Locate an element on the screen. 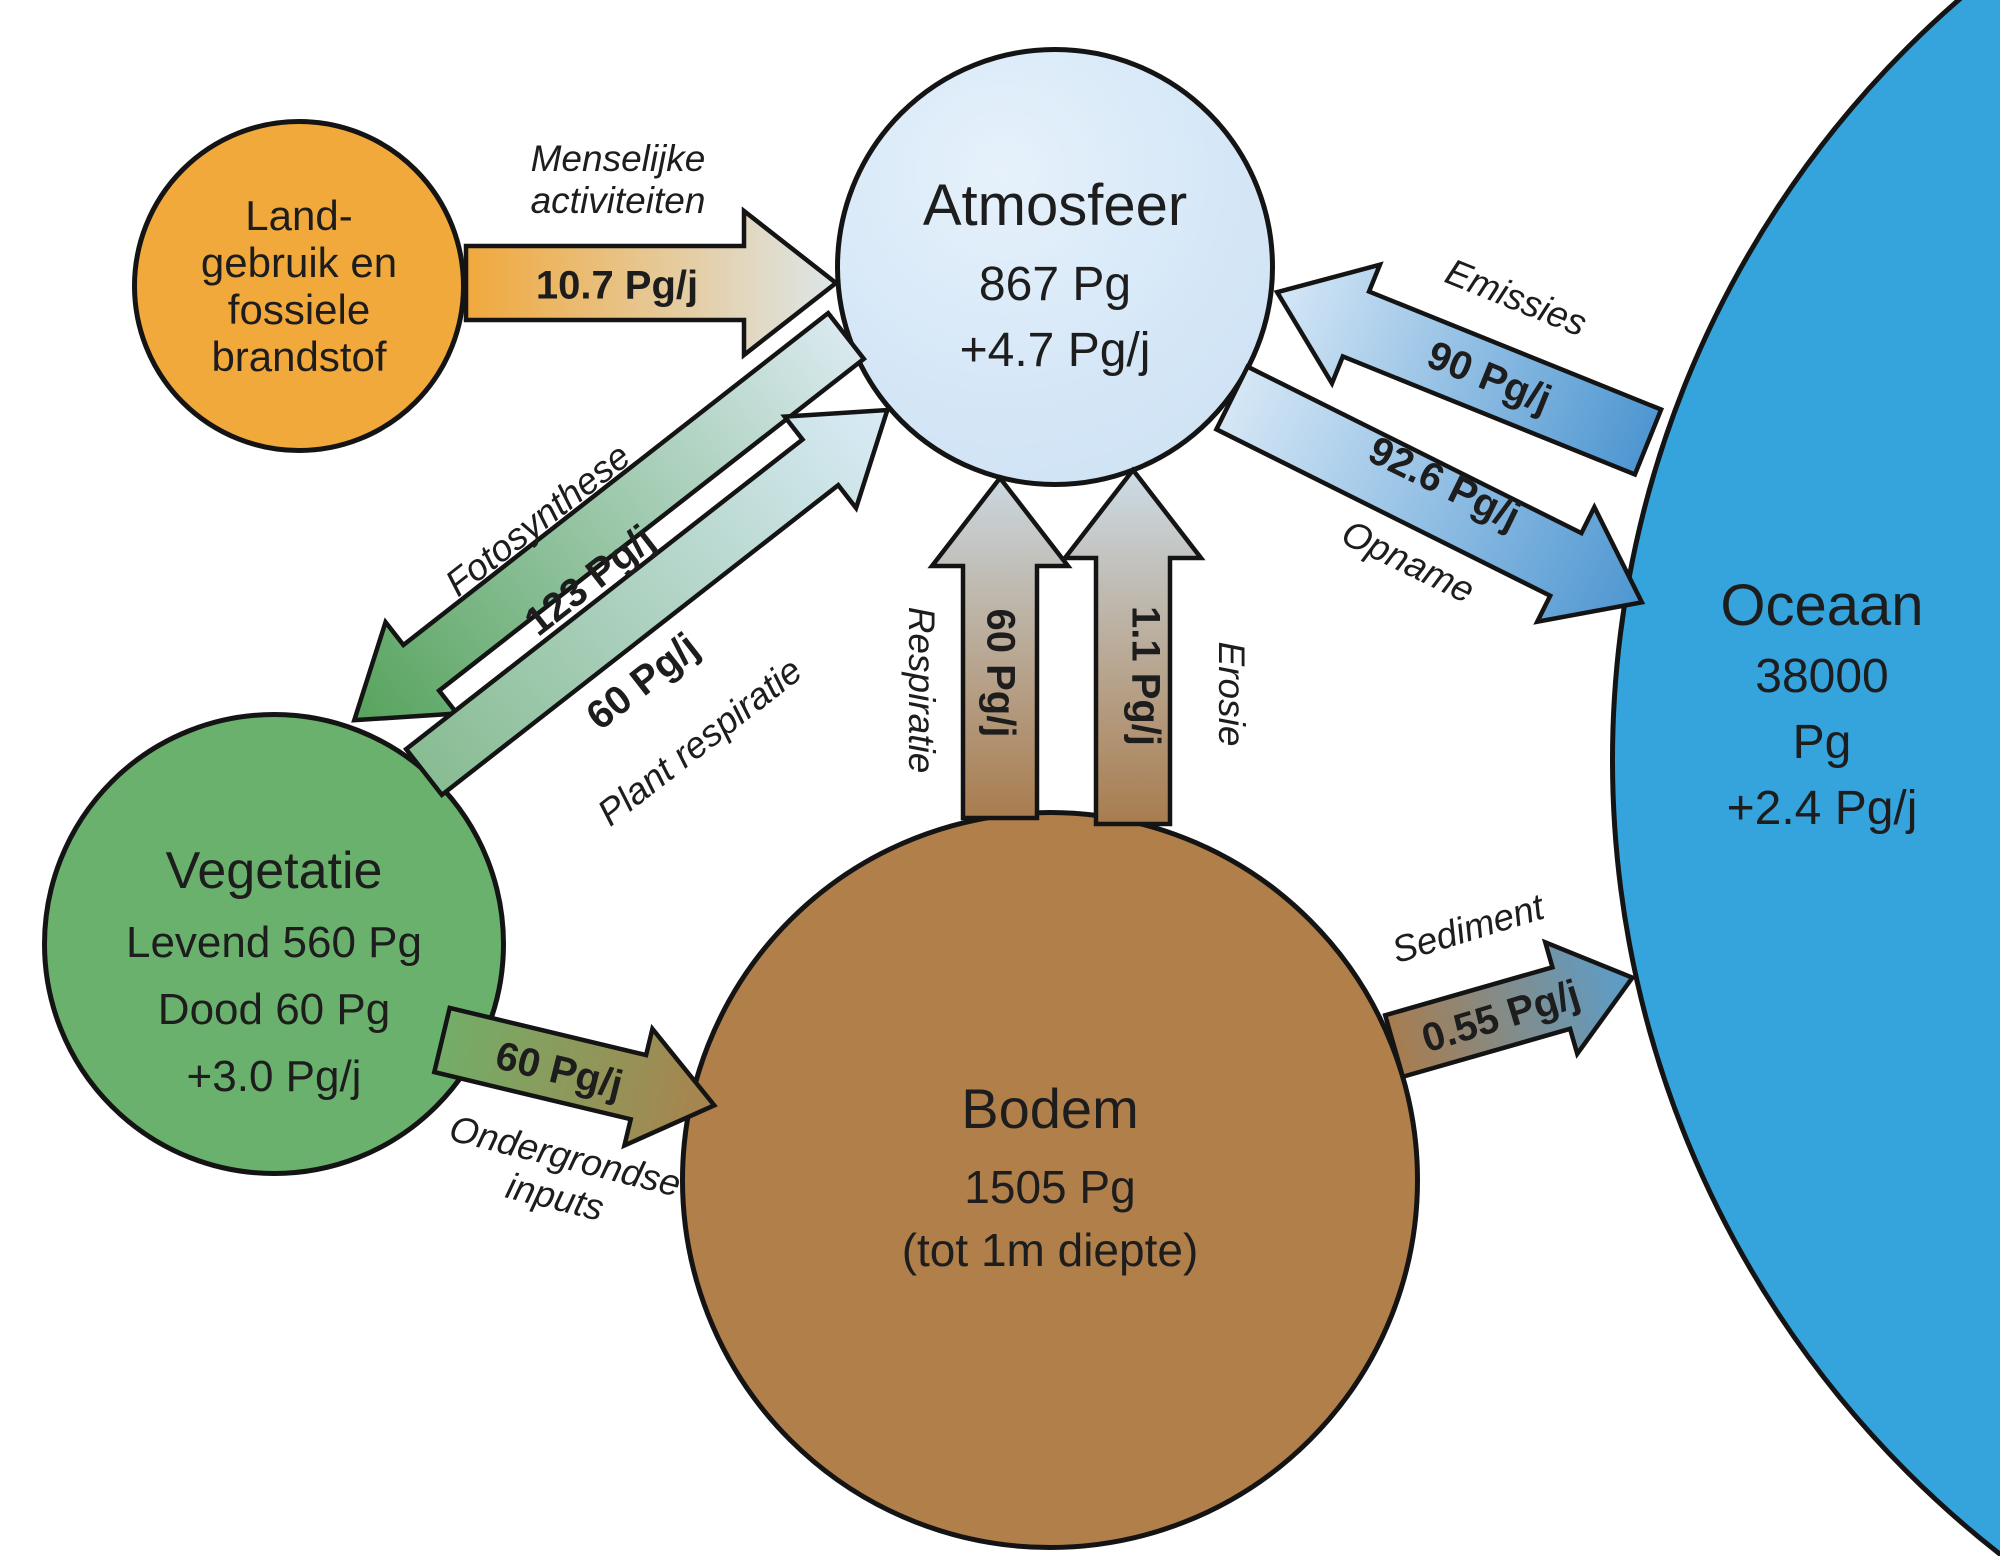  ocean-stock: 38000 Pg is located at coordinates (1822, 709).